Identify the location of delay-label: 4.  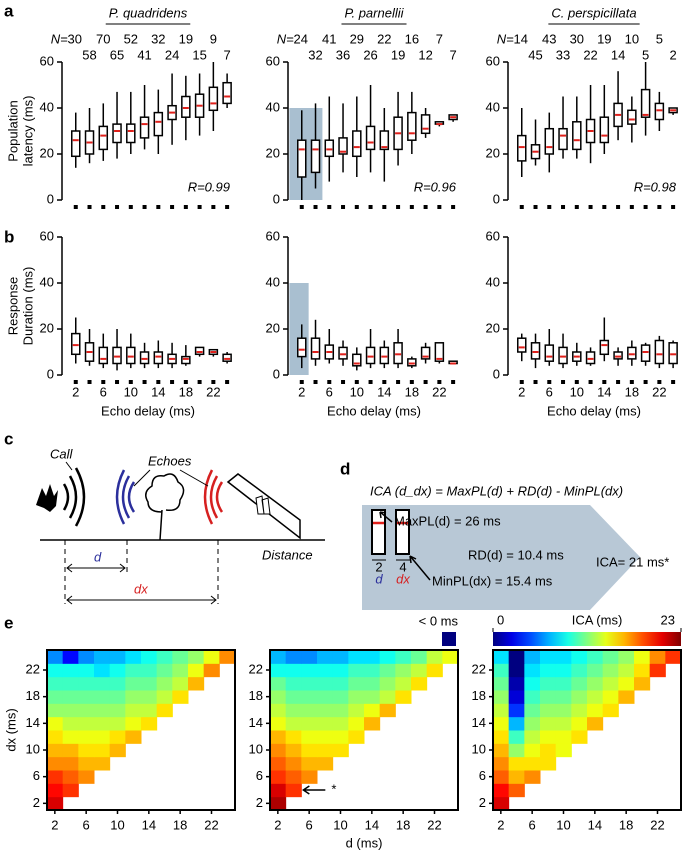
(402, 566).